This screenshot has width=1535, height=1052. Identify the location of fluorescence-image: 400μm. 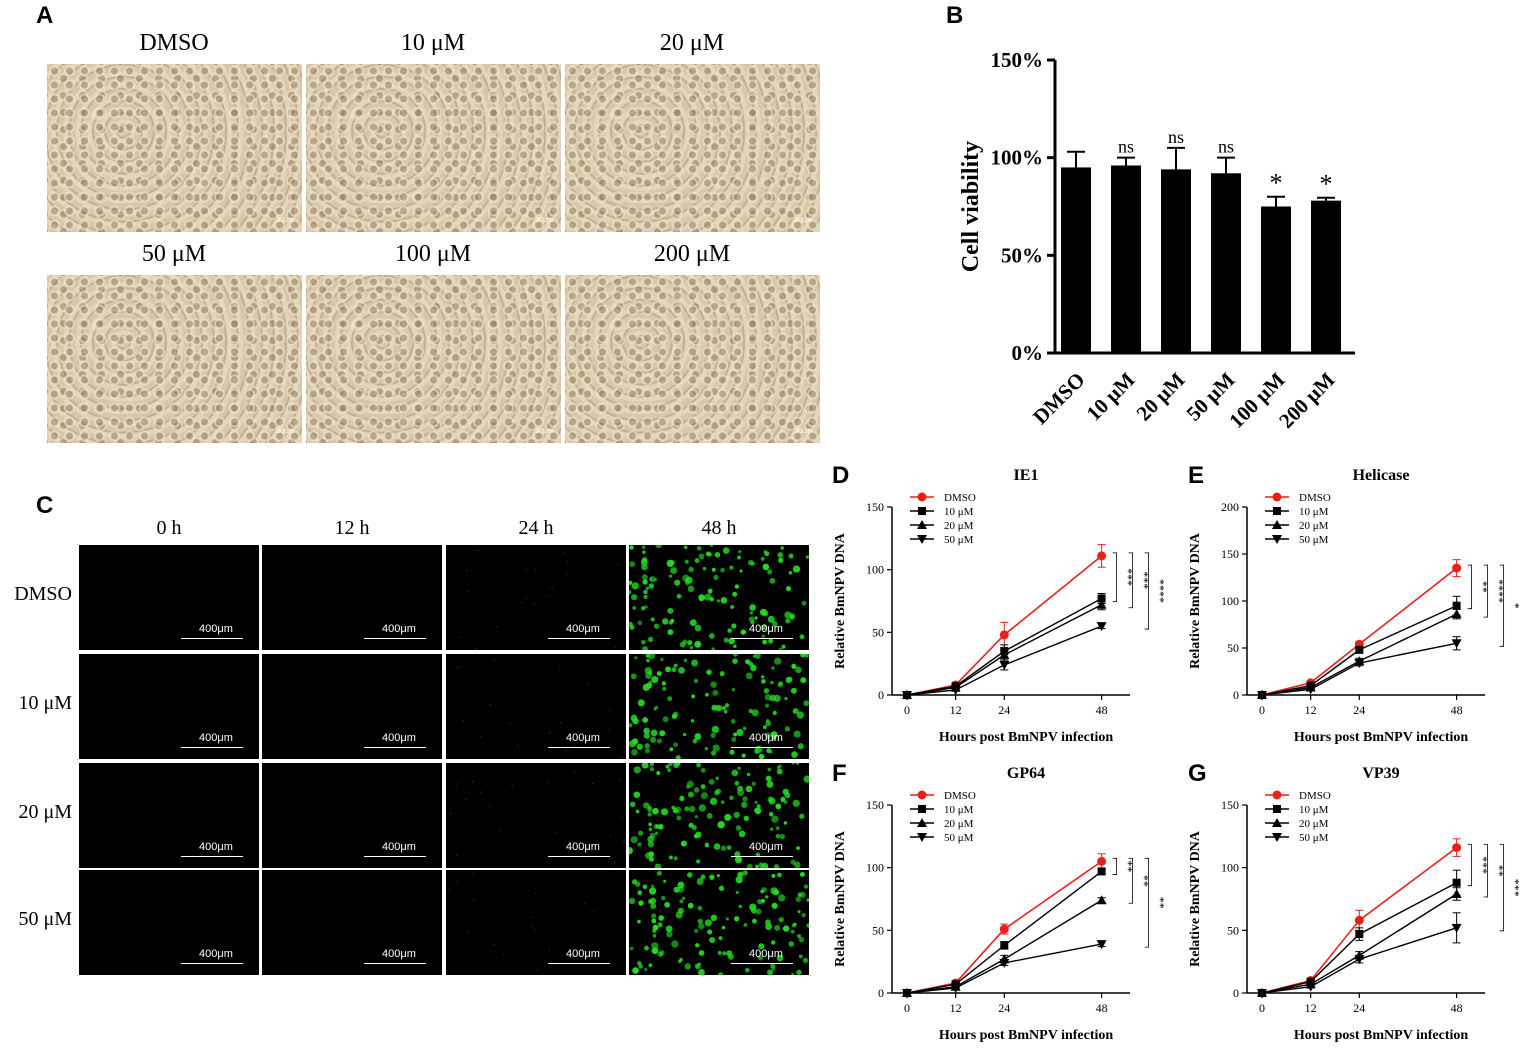
(169, 815).